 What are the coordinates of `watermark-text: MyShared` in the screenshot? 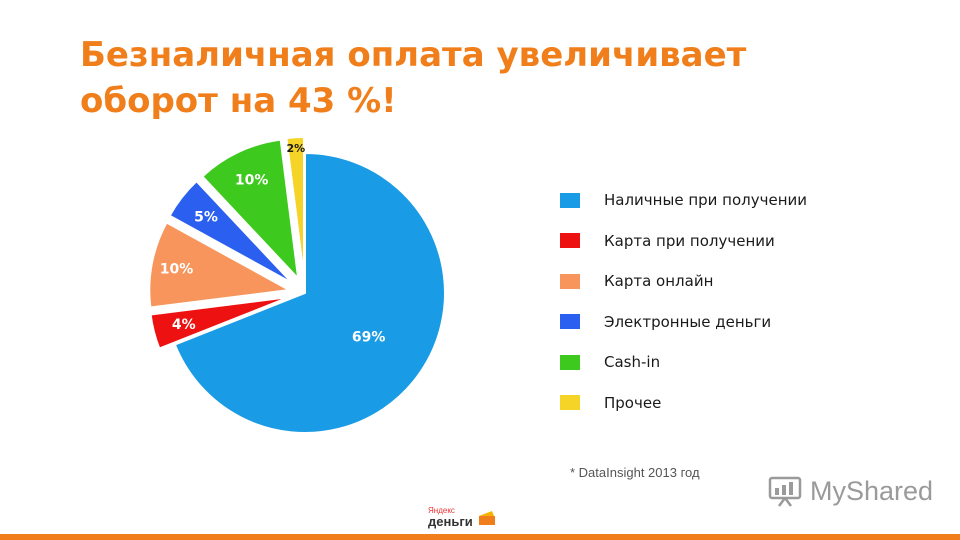 It's located at (872, 490).